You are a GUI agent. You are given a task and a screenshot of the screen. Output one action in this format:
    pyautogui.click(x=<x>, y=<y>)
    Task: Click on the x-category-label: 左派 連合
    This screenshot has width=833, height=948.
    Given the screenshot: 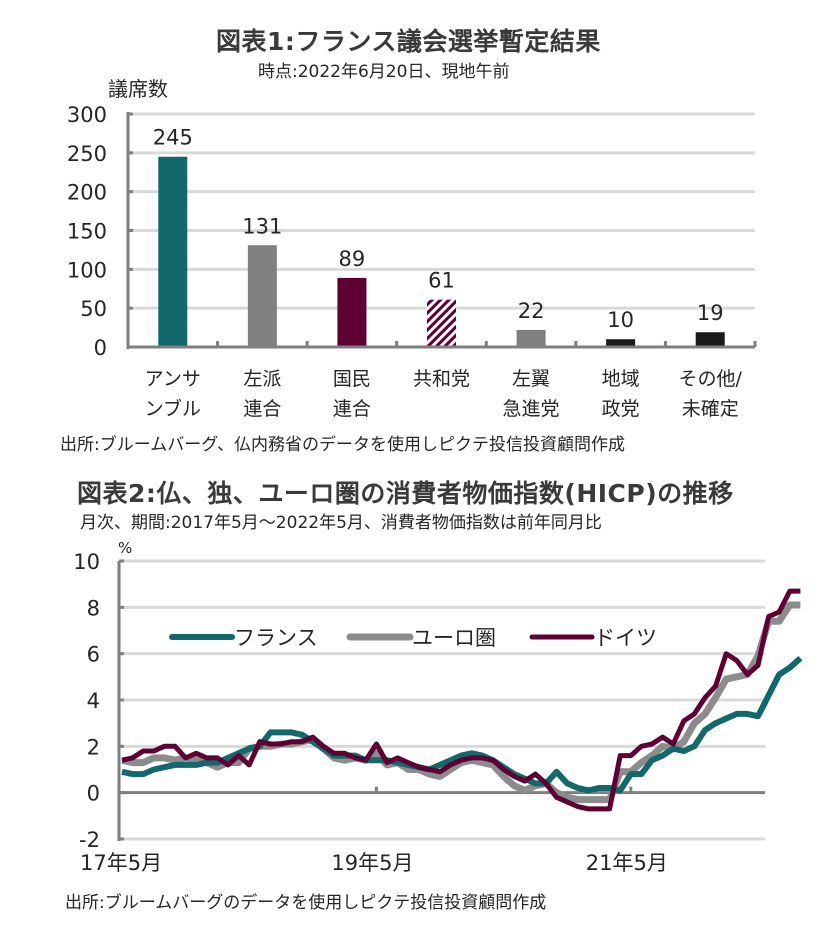 What is the action you would take?
    pyautogui.click(x=262, y=394)
    